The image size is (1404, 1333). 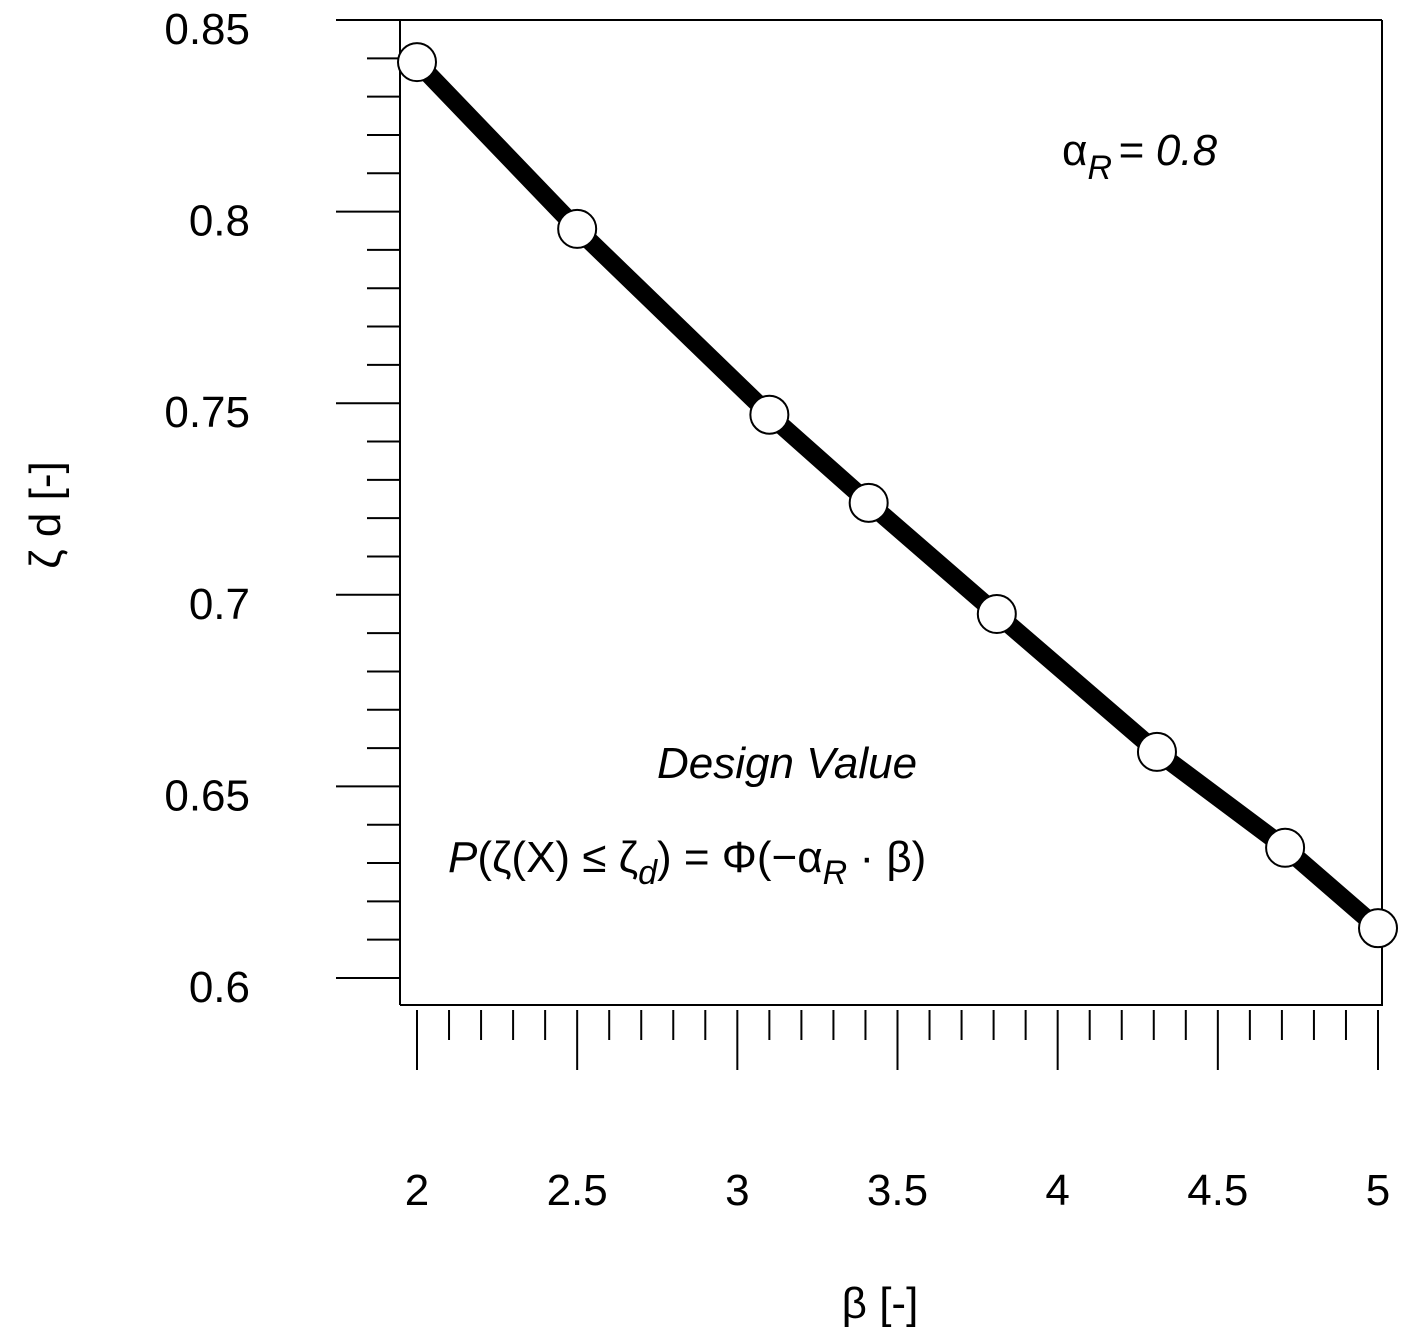 I want to click on formula-annotation: P(ζ(X) ≤ ζd) = Φ(−αR · β), so click(x=687, y=862).